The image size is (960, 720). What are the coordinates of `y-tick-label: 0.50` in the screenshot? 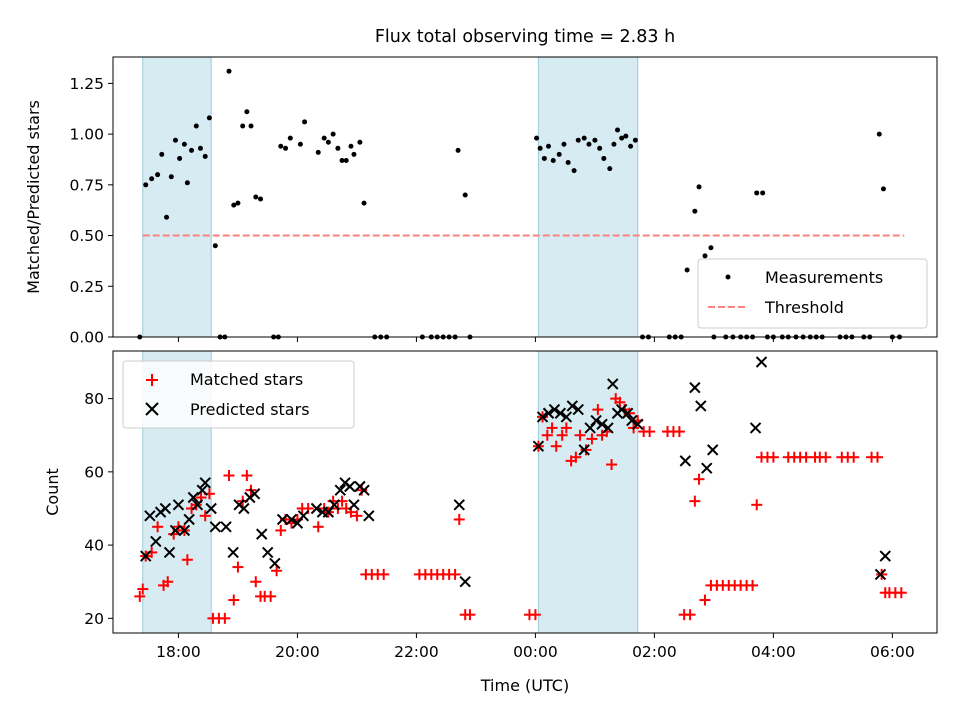 It's located at (86, 236).